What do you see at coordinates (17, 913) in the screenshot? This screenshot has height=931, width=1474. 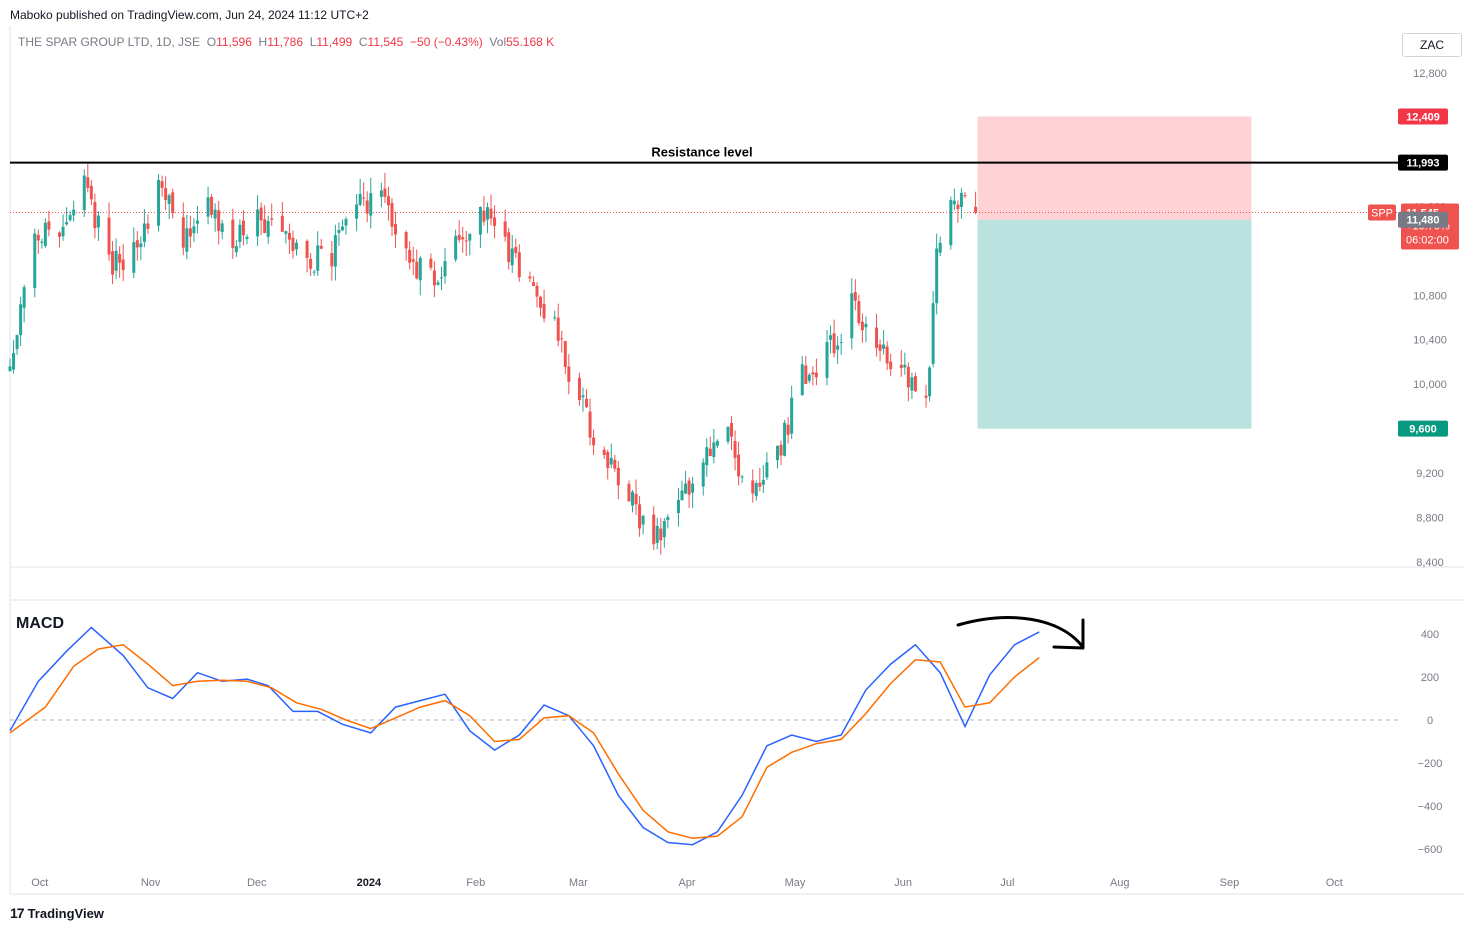 I see `tradingview-logo-icon: 17` at bounding box center [17, 913].